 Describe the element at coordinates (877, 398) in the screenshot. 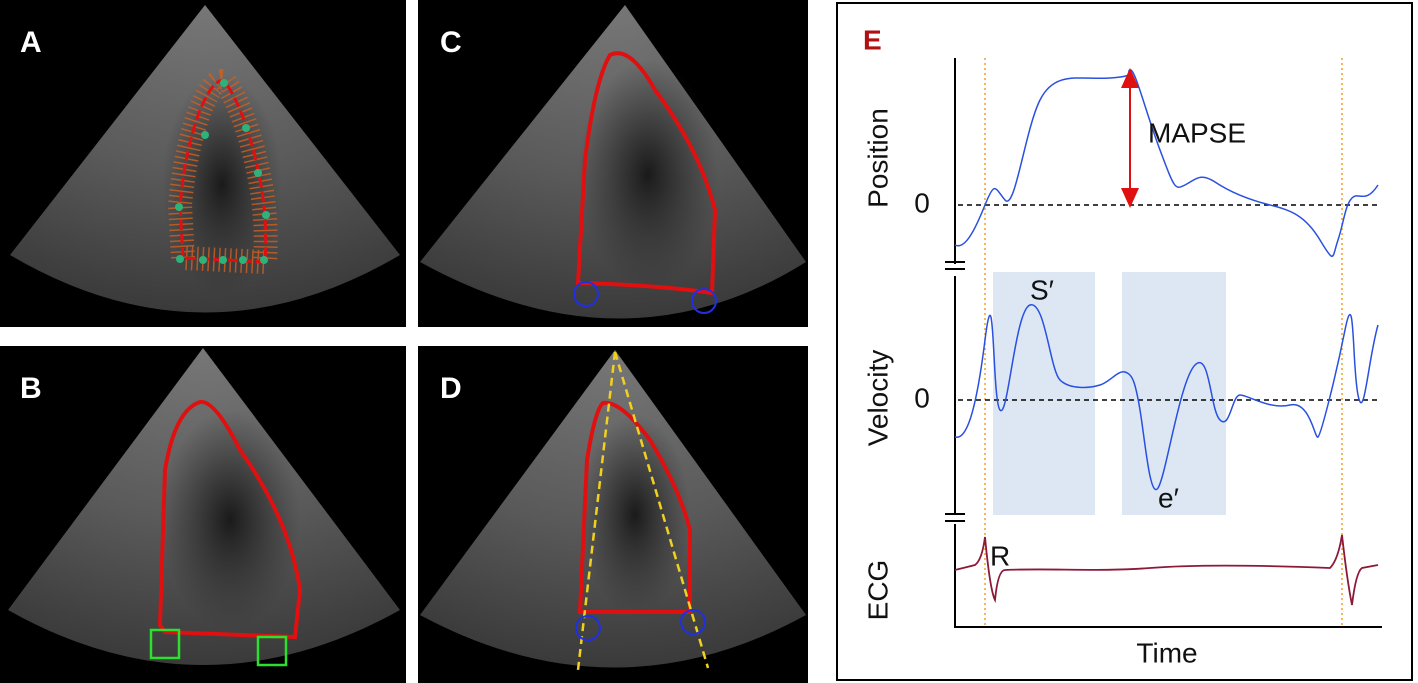

I see `y-label: Velocity` at that location.